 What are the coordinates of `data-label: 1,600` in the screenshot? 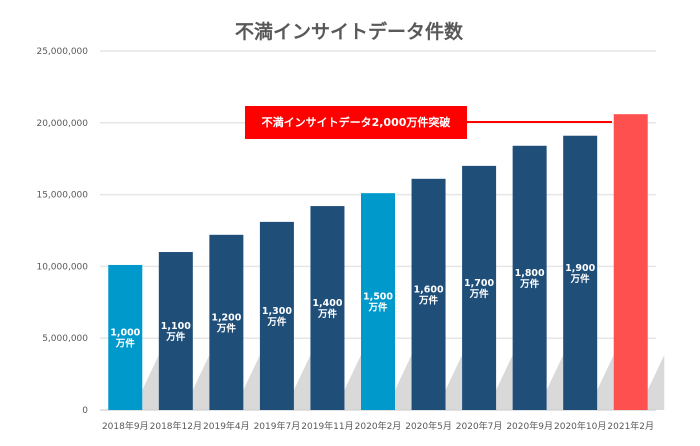 It's located at (429, 289).